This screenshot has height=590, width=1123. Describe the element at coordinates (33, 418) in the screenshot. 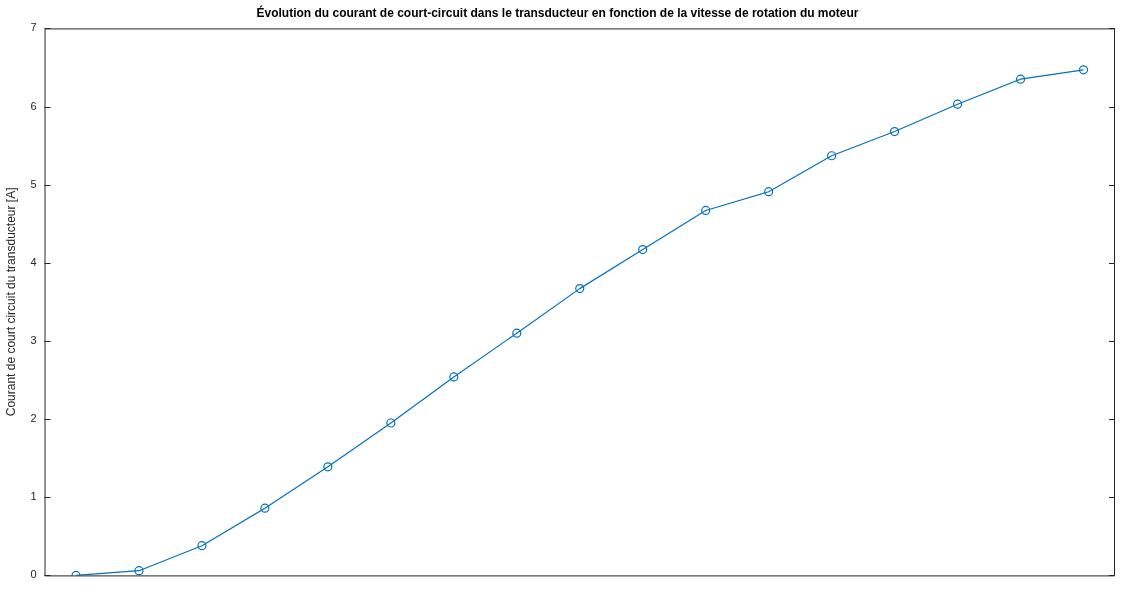

I see `y-tick-label: 2` at that location.